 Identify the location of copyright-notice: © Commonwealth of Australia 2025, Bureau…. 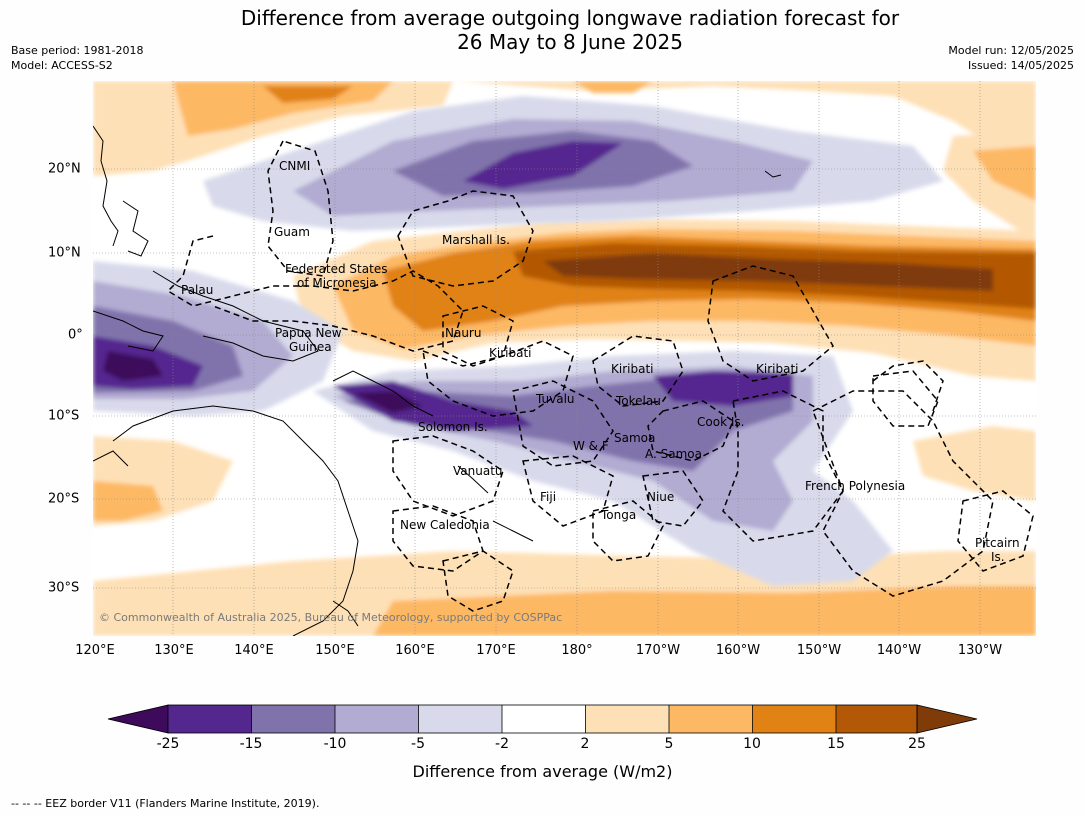
(330, 617).